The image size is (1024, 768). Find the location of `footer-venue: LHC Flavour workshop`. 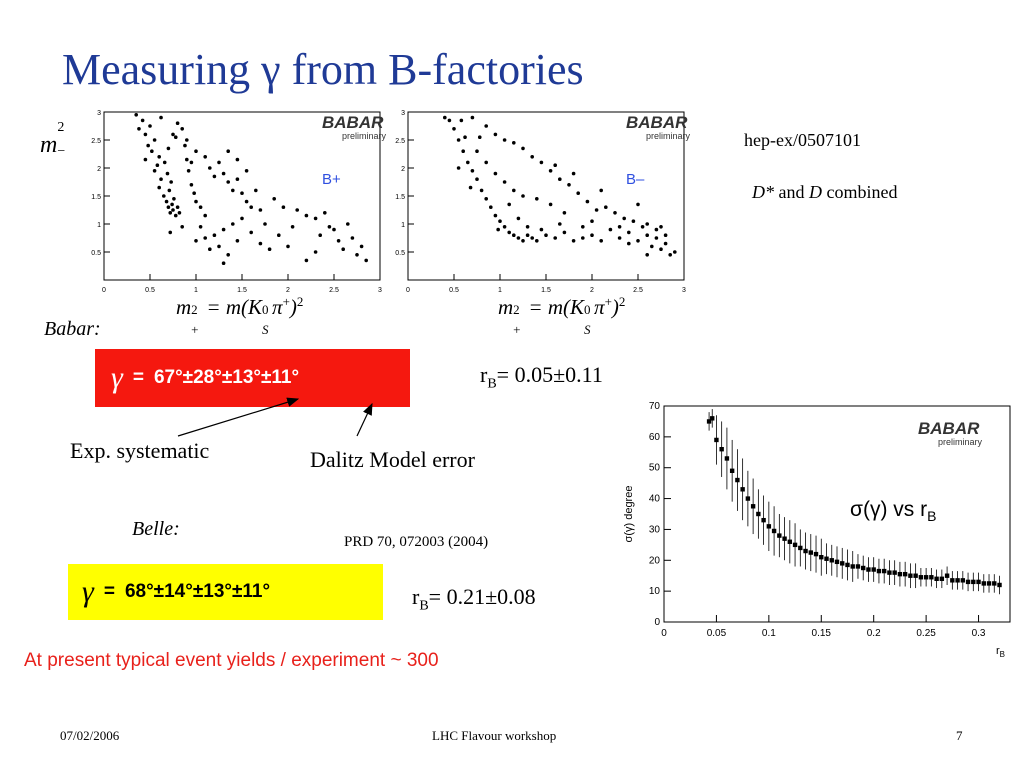

footer-venue: LHC Flavour workshop is located at coordinates (494, 735).